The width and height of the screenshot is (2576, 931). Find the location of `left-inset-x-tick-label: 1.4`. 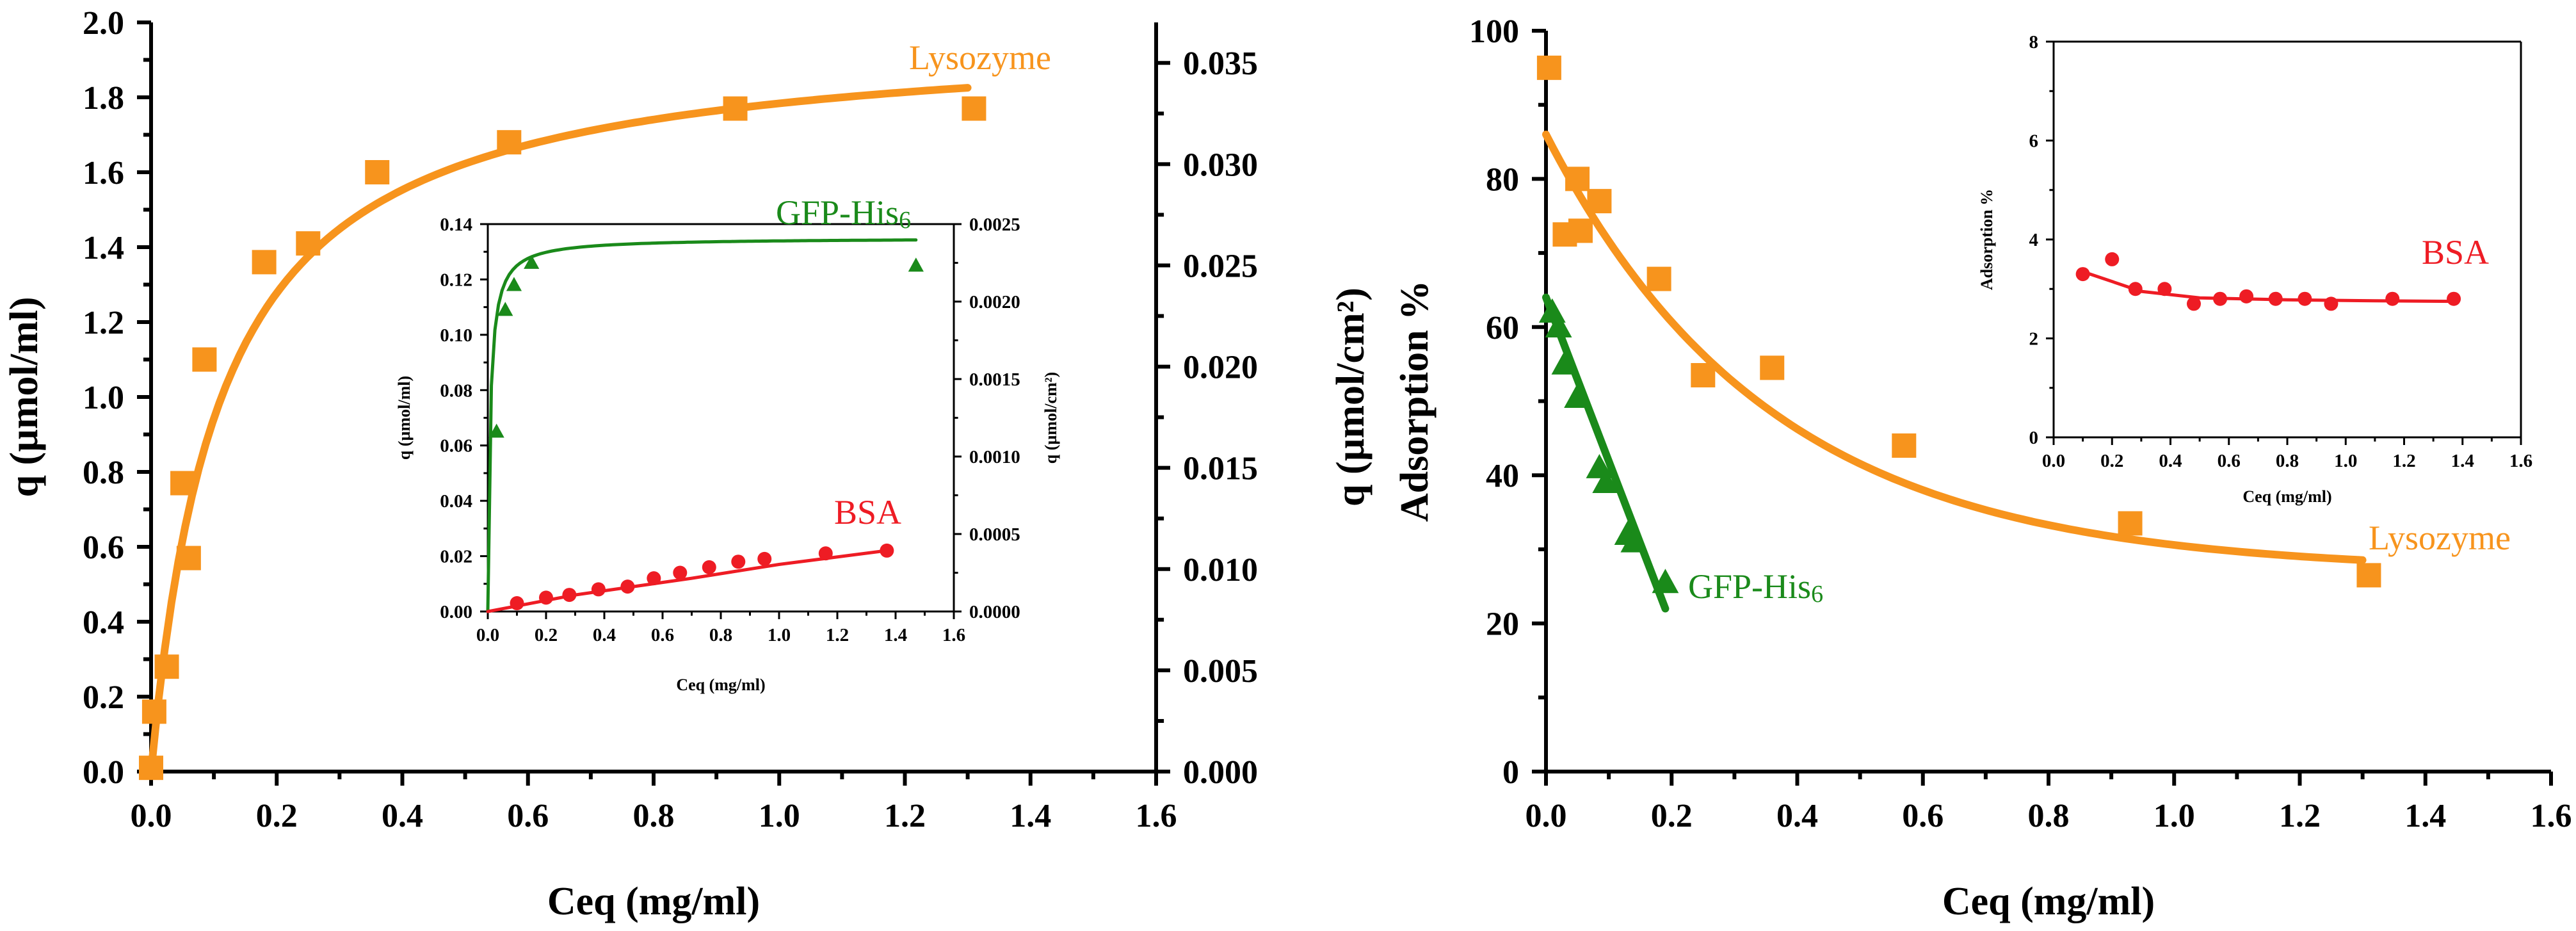

left-inset-x-tick-label: 1.4 is located at coordinates (895, 635).